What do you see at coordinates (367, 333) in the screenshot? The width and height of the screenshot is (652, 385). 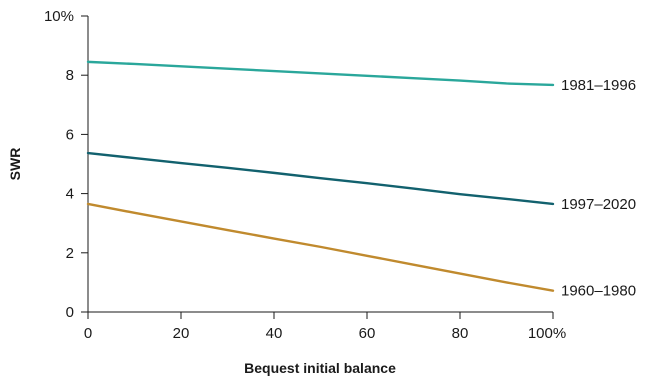 I see `x-tick-label: 60` at bounding box center [367, 333].